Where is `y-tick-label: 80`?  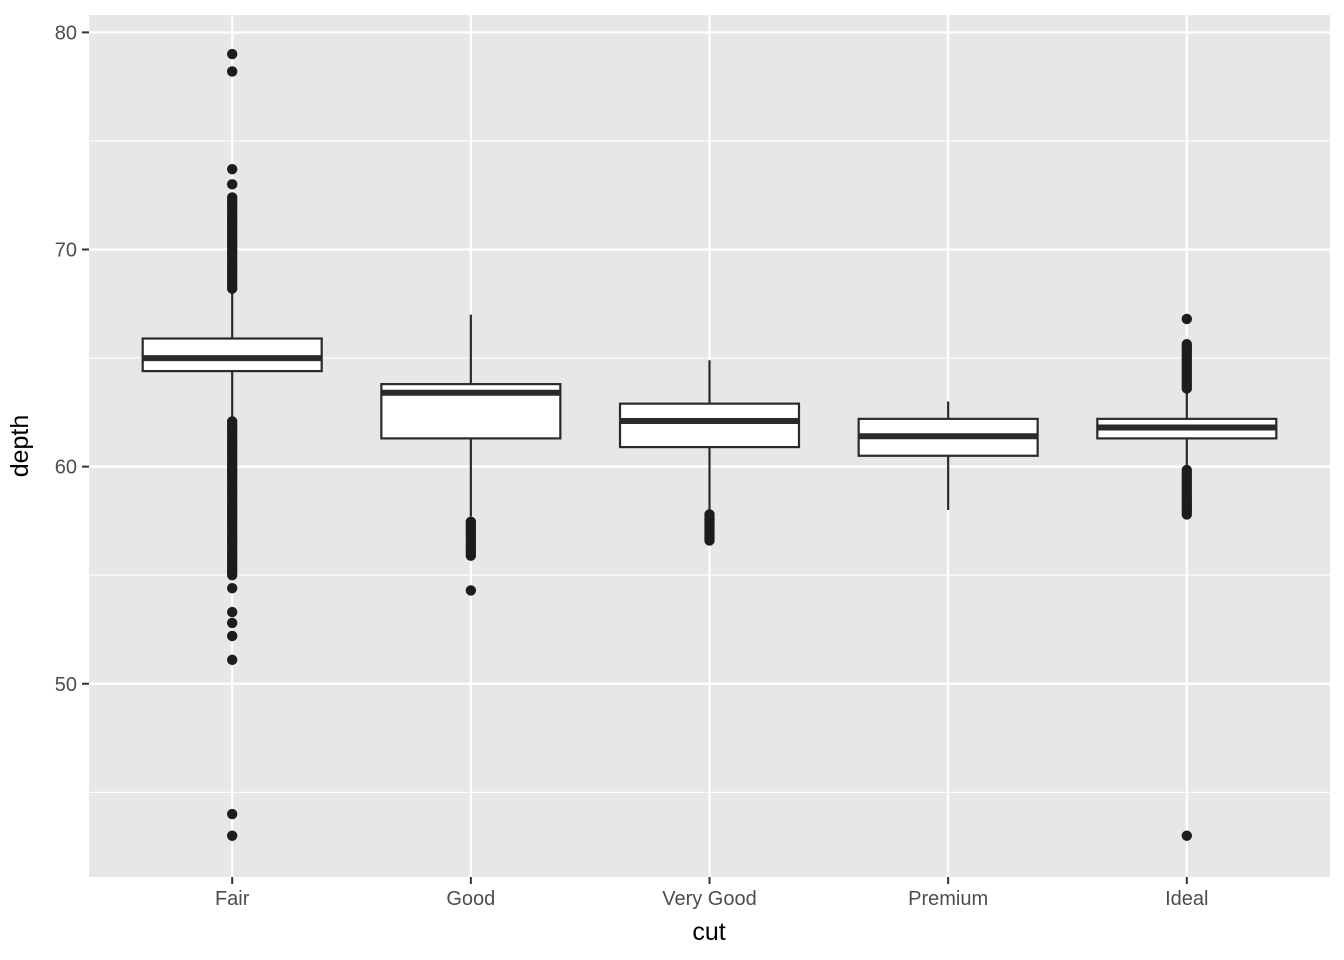 y-tick-label: 80 is located at coordinates (66, 33).